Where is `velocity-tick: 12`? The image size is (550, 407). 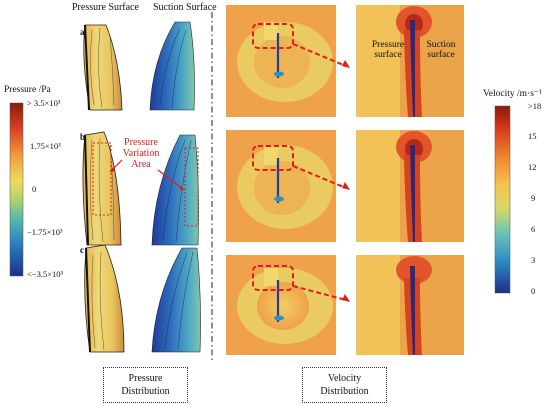
velocity-tick: 12 is located at coordinates (532, 167).